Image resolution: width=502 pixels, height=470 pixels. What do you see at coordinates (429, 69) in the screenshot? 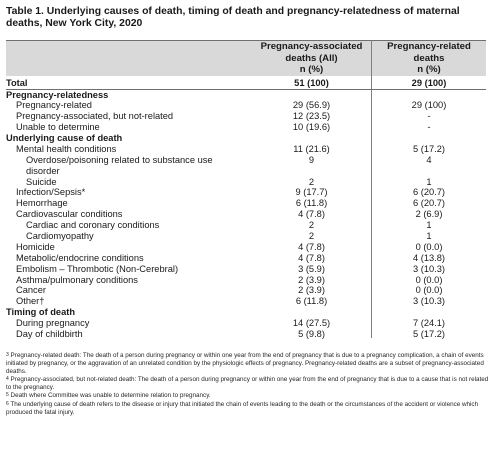
I see `header-col2-line: n (%)` at bounding box center [429, 69].